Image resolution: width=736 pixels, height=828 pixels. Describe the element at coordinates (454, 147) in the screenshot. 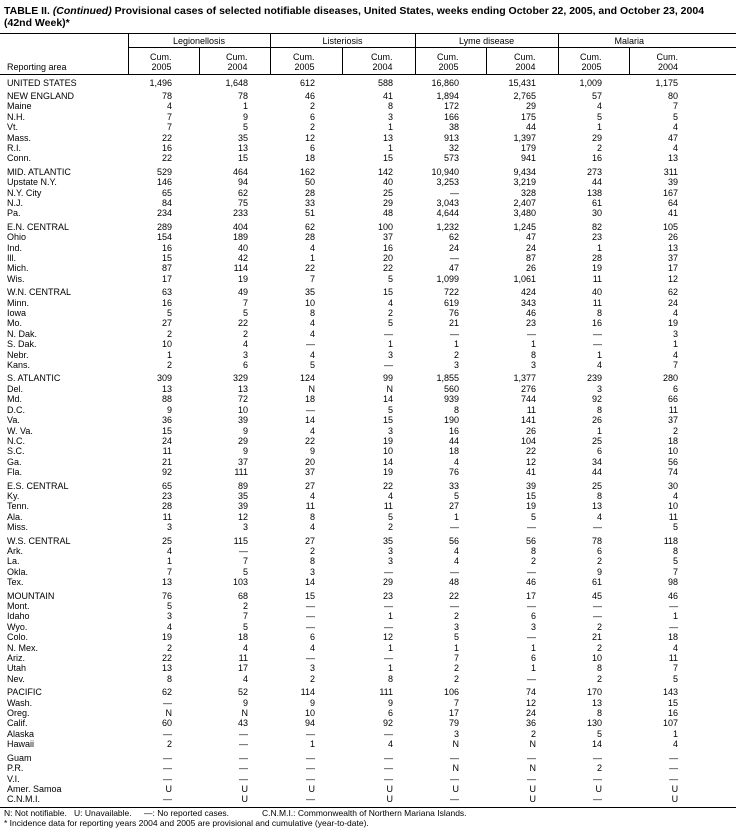

I see `value-cell: 32` at that location.